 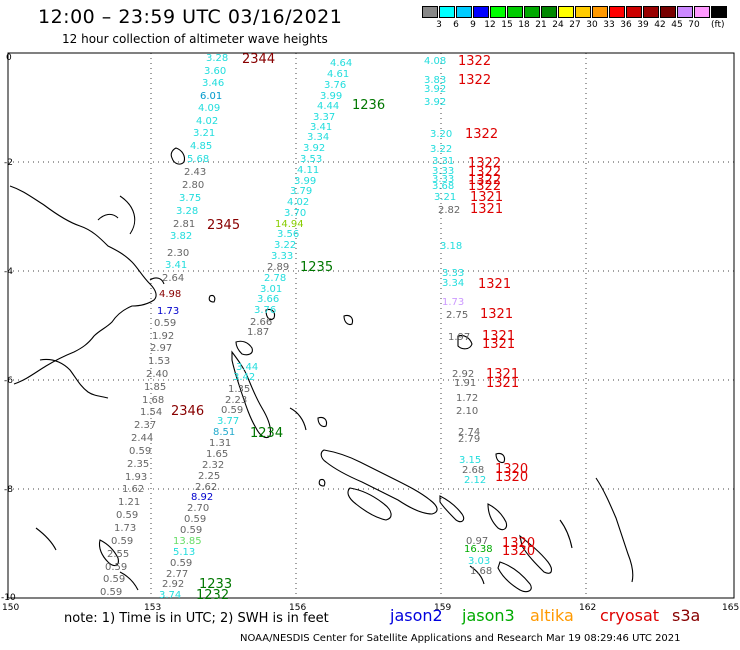 I want to click on wave-height-value: 2.37, so click(x=145, y=425).